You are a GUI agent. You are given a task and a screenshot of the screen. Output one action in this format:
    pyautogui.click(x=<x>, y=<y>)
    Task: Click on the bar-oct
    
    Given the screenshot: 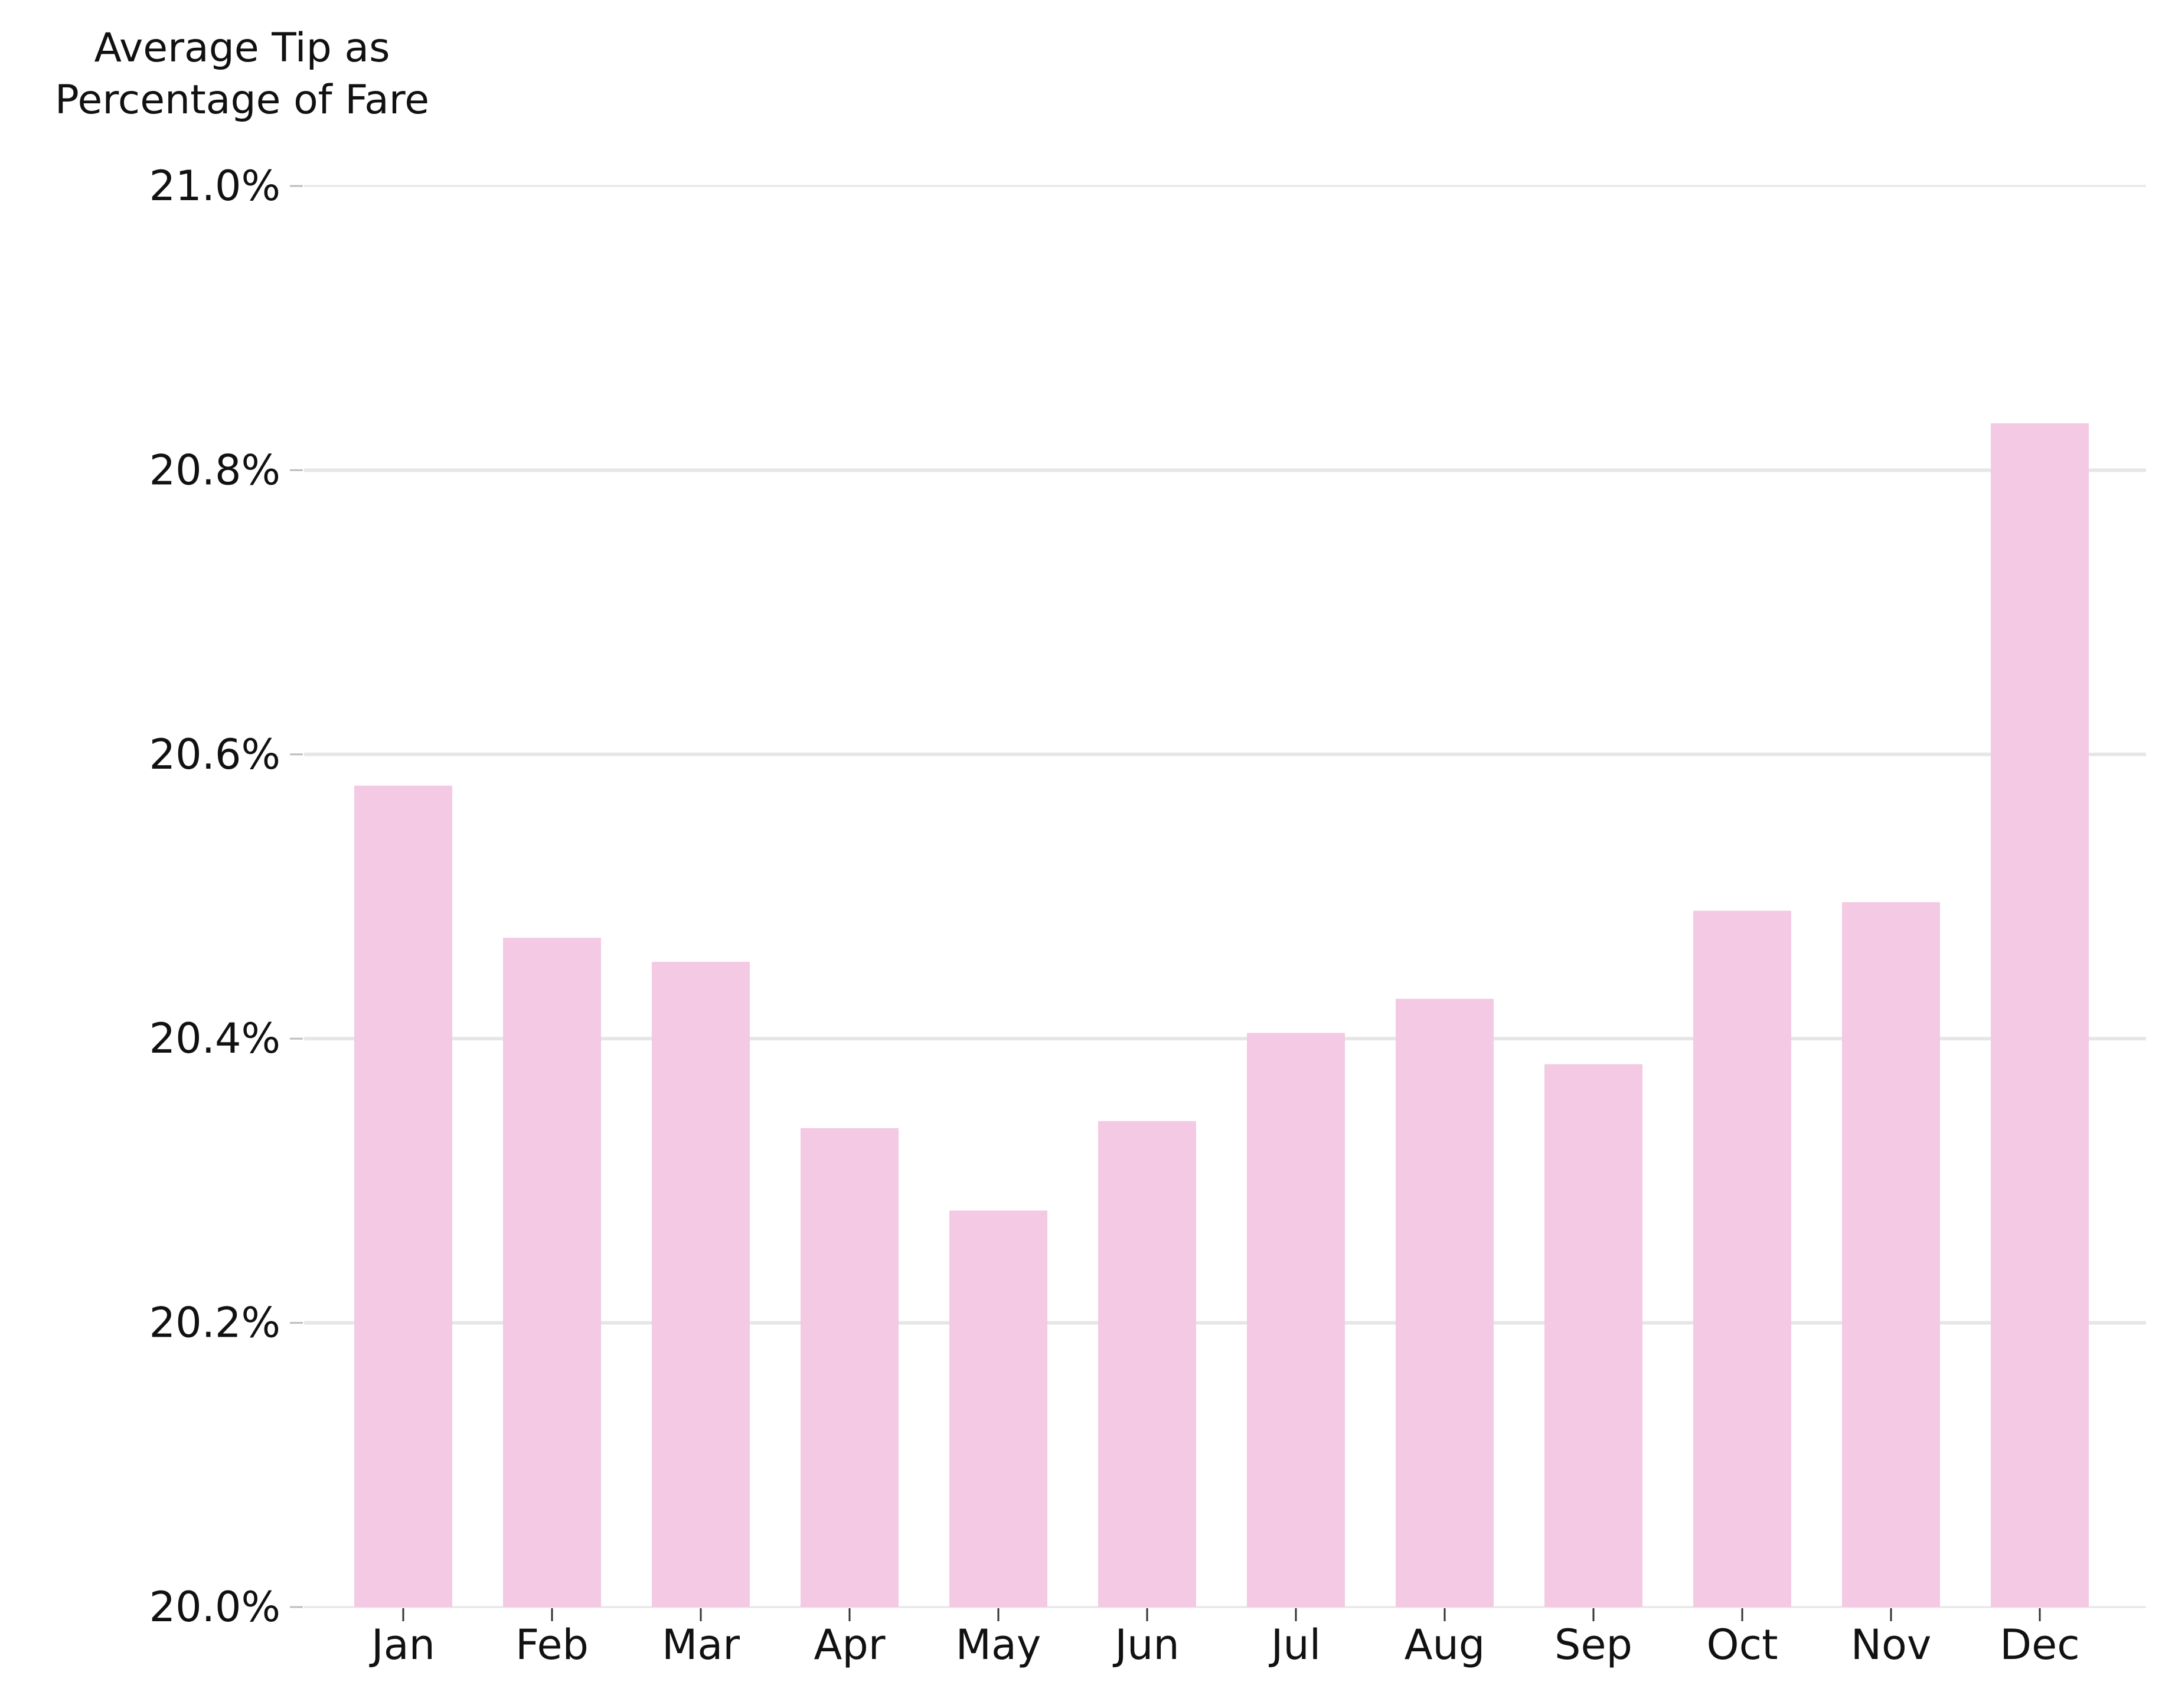 What is the action you would take?
    pyautogui.click(x=1742, y=1258)
    